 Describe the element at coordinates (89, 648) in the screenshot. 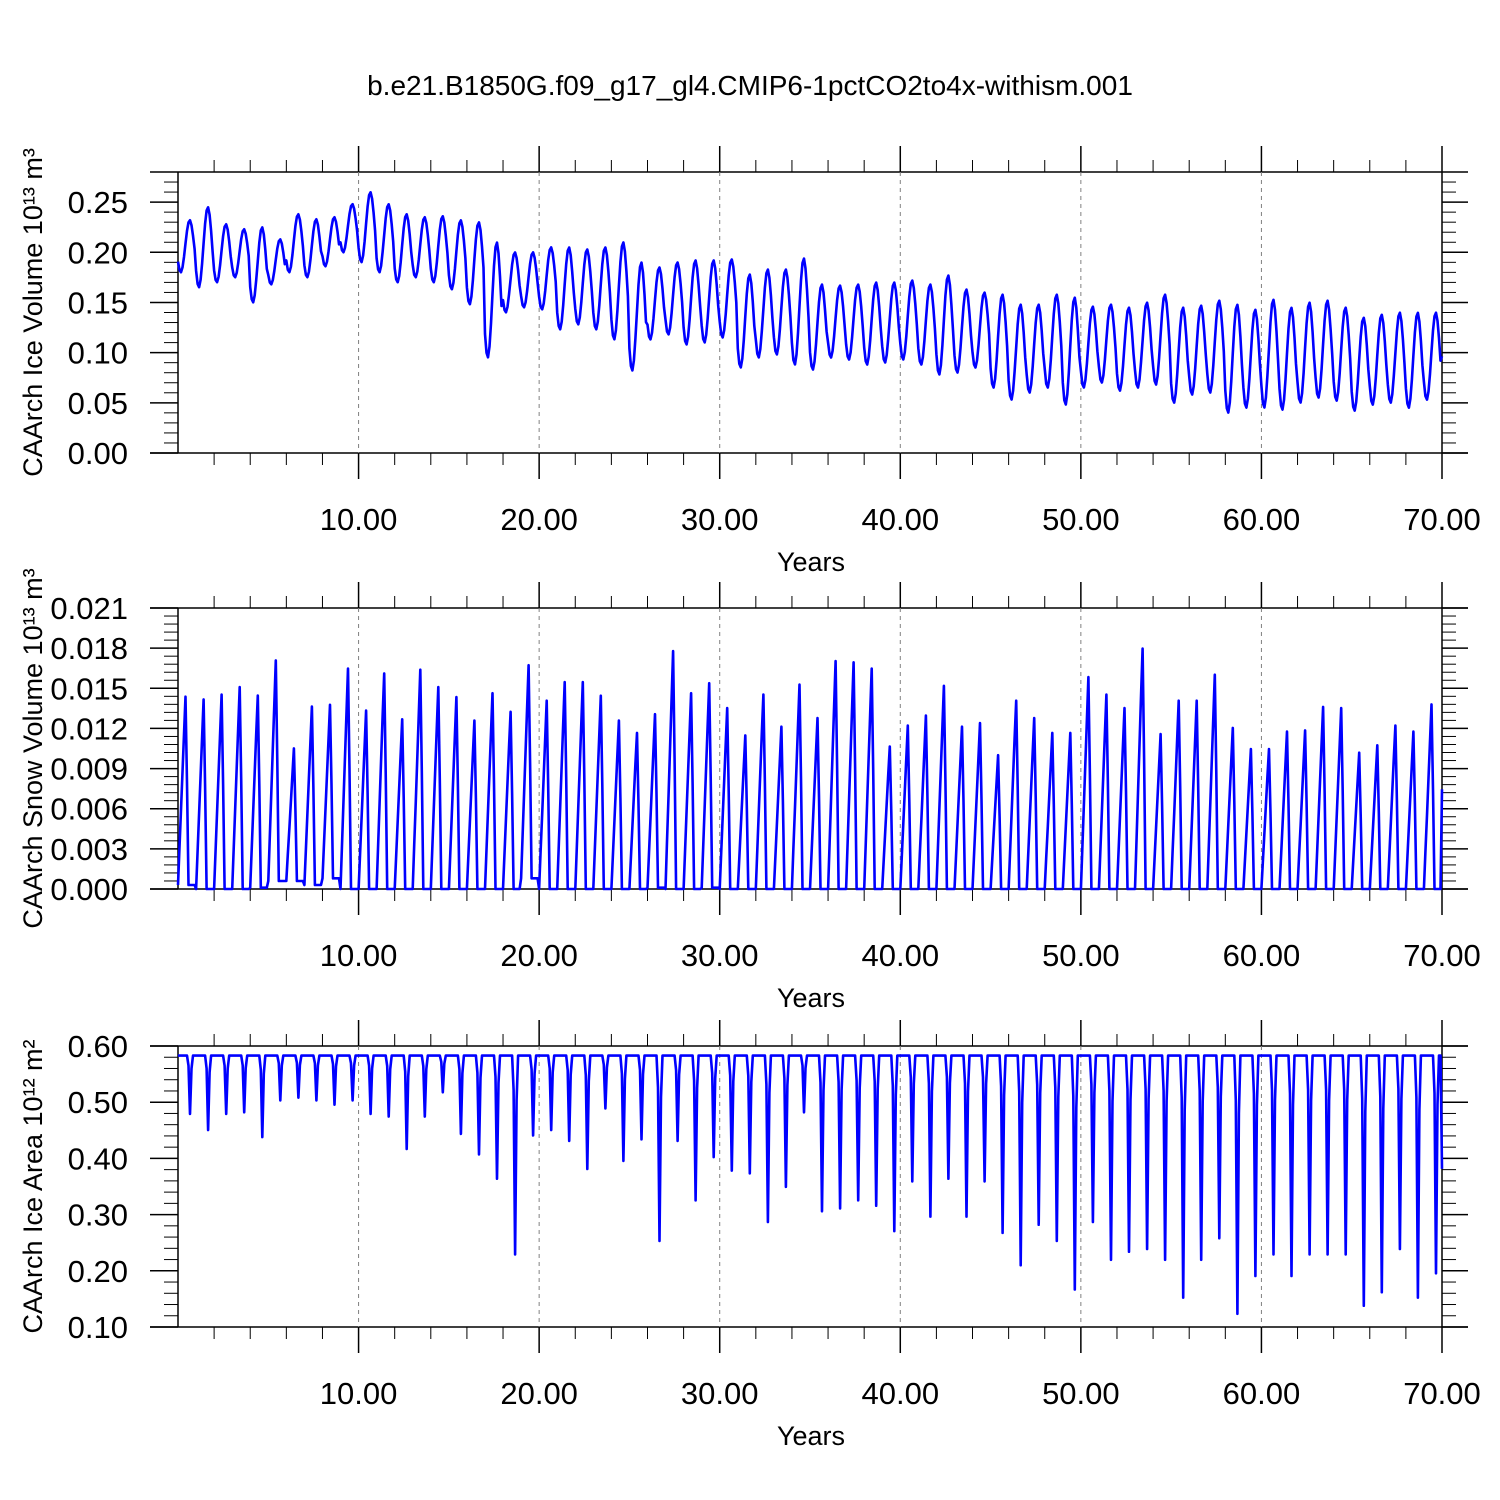

I see `y-tick-label: 0.018` at that location.